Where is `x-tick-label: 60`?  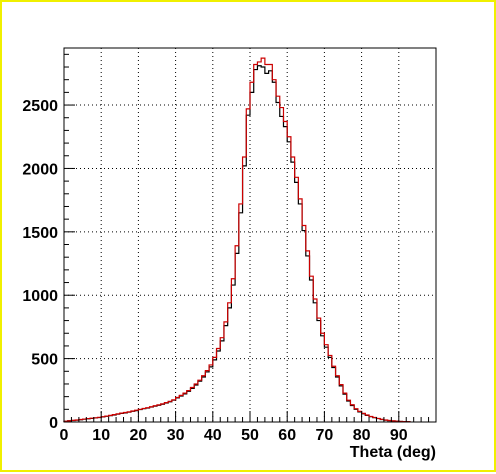 x-tick-label: 60 is located at coordinates (287, 435).